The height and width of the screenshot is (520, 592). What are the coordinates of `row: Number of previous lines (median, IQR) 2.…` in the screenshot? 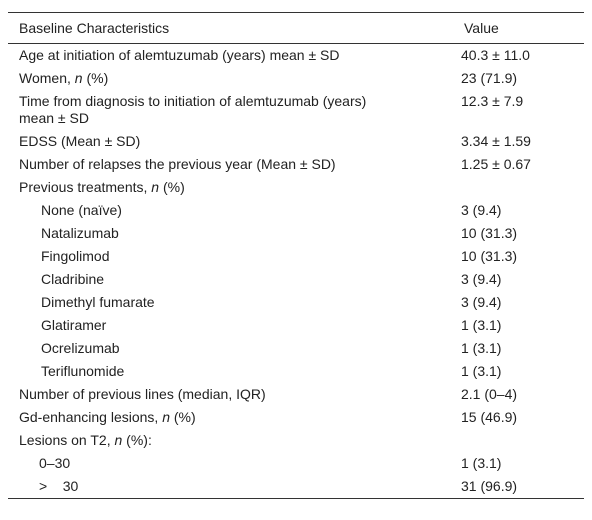 It's located at (296, 394).